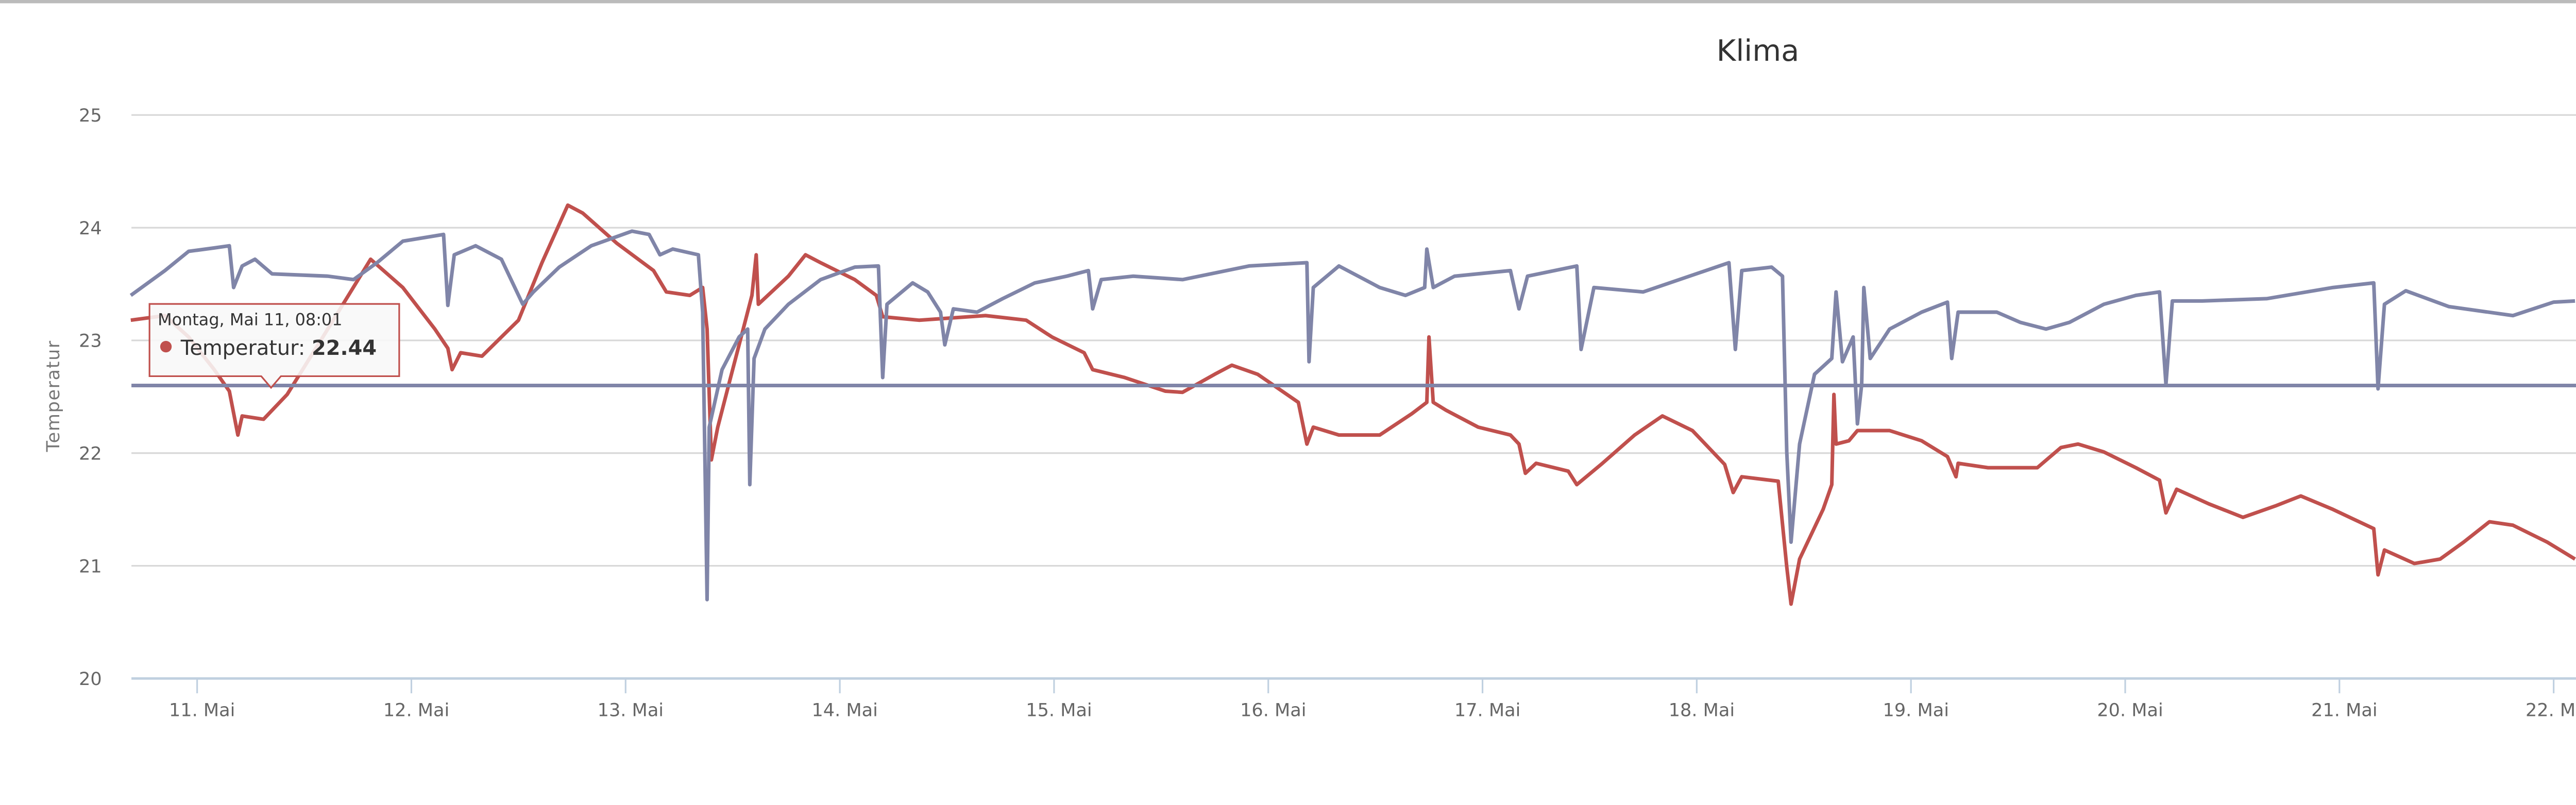  I want to click on tooltip: Montag, Mai 11, 08:01 Temperatur: 22.44, so click(274, 346).